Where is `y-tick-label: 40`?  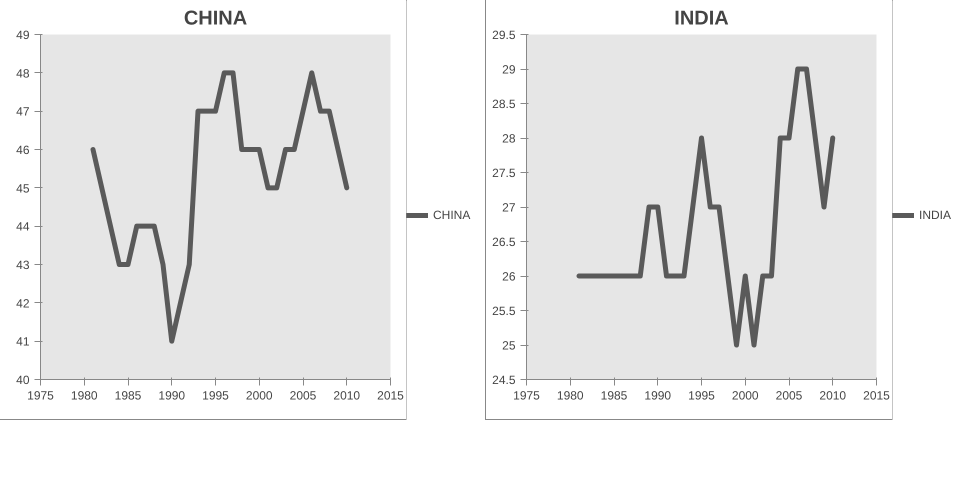 y-tick-label: 40 is located at coordinates (23, 380).